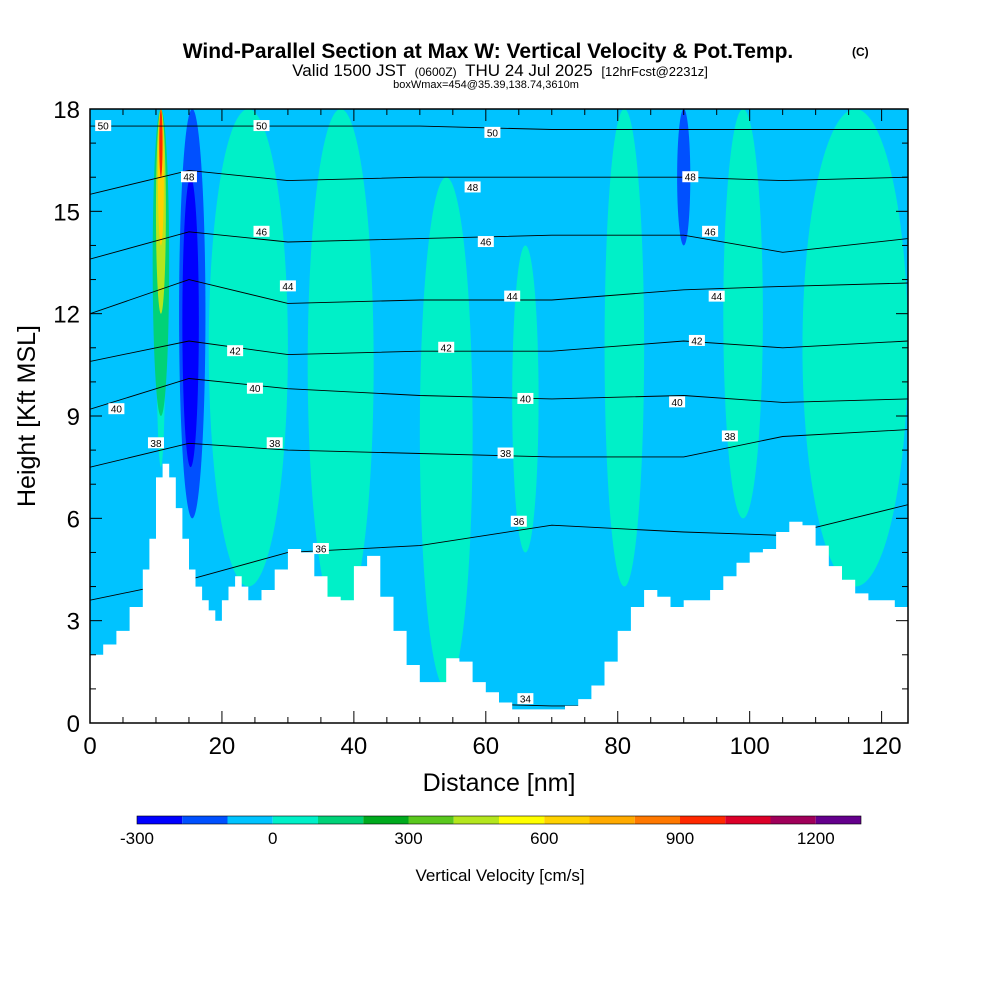 The height and width of the screenshot is (1000, 1000). I want to click on y-tick-label: 15, so click(66, 212).